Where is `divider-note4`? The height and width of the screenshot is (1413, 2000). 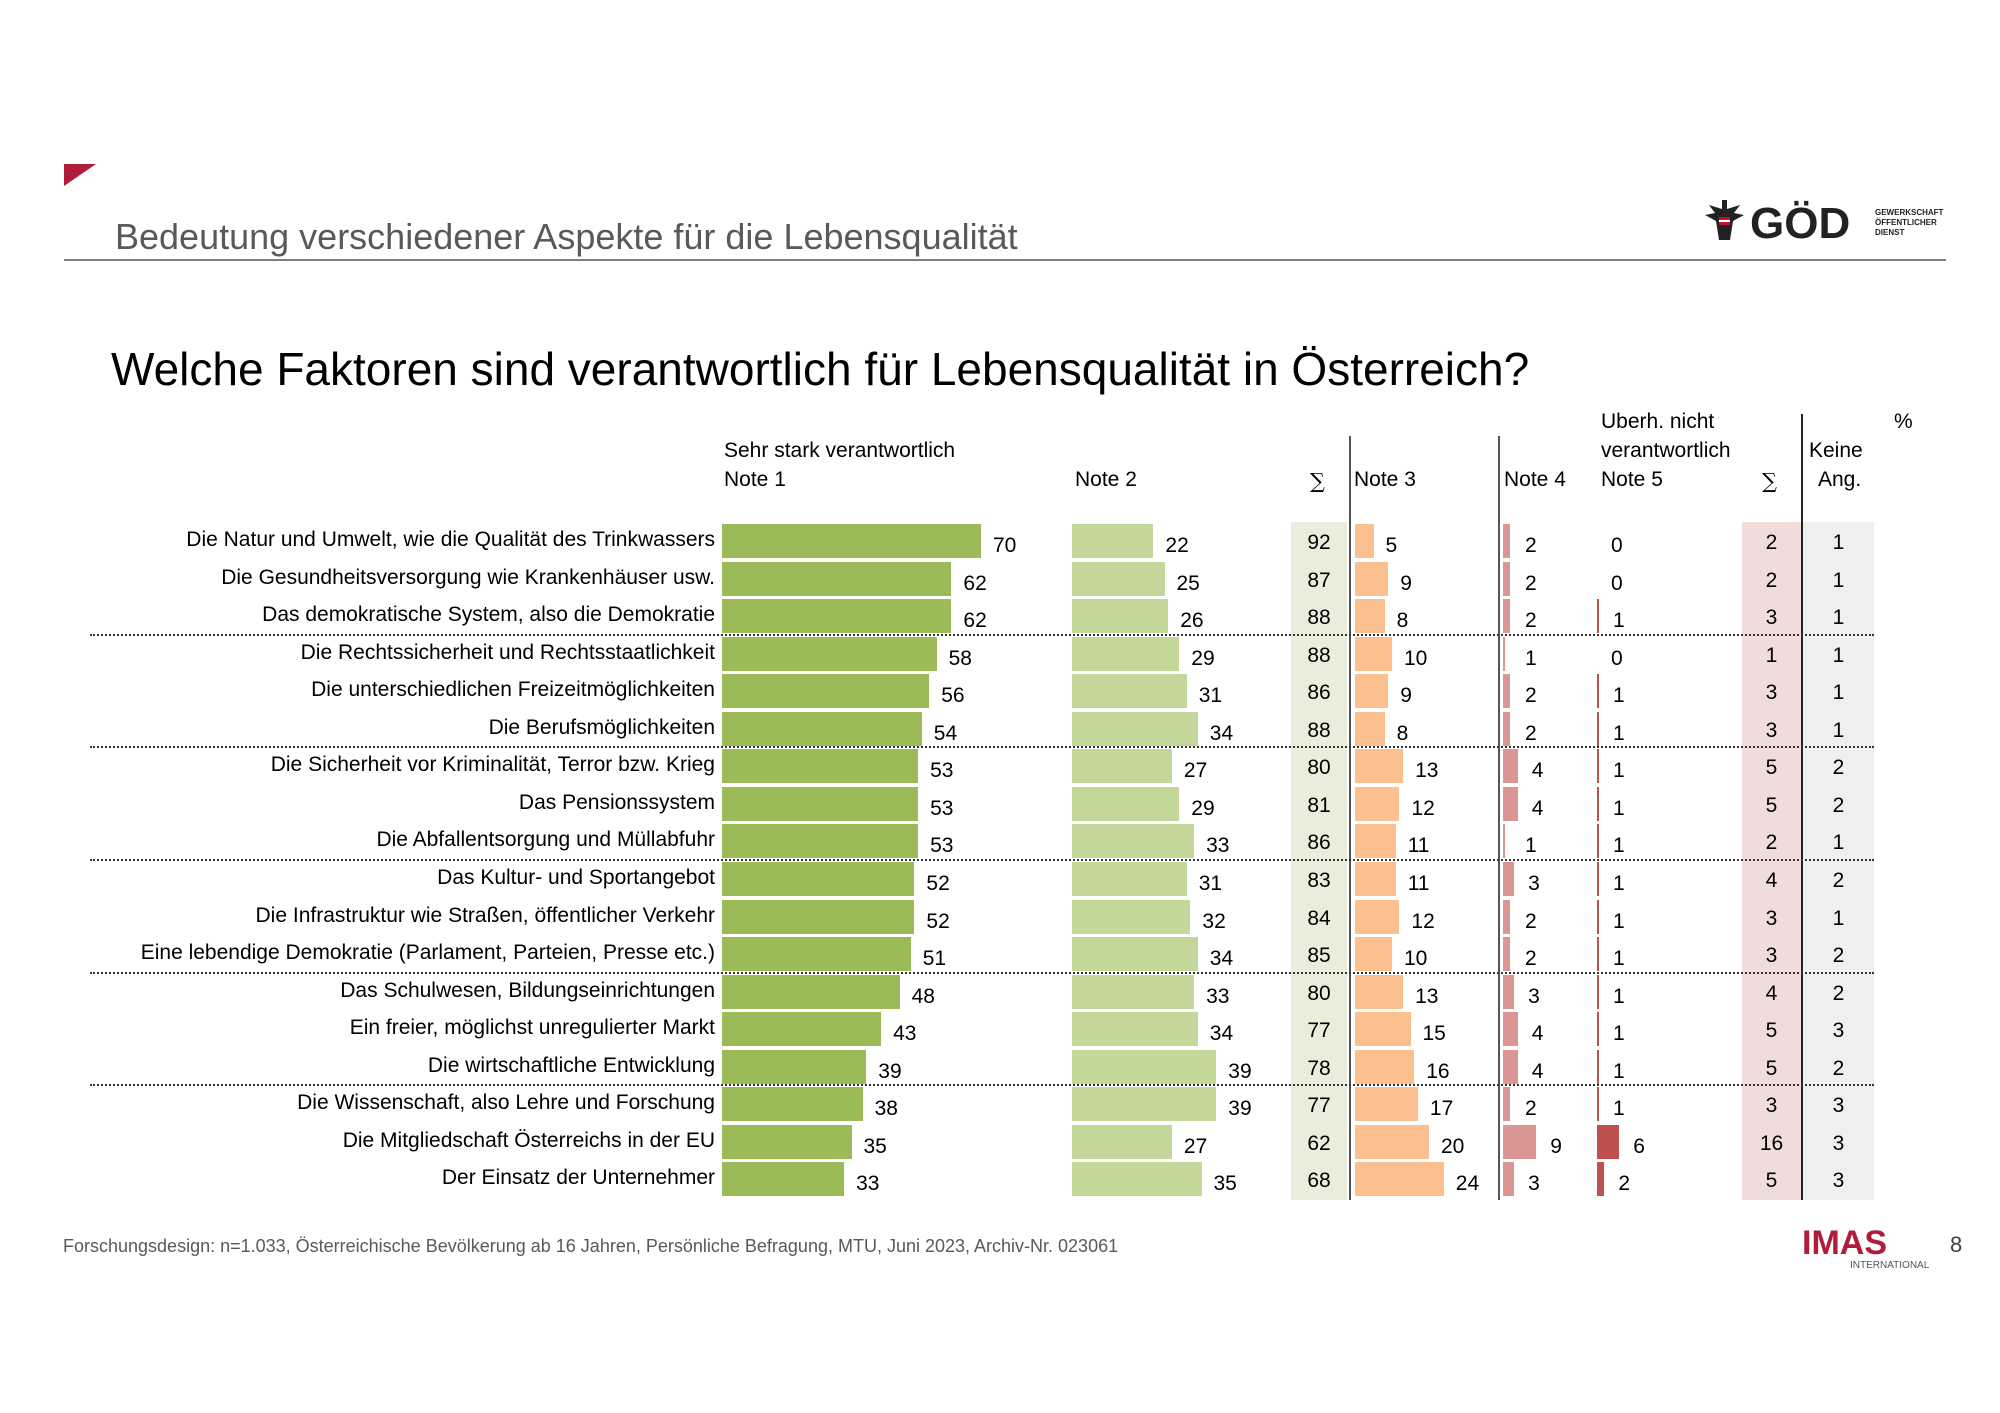
divider-note4 is located at coordinates (1499, 818).